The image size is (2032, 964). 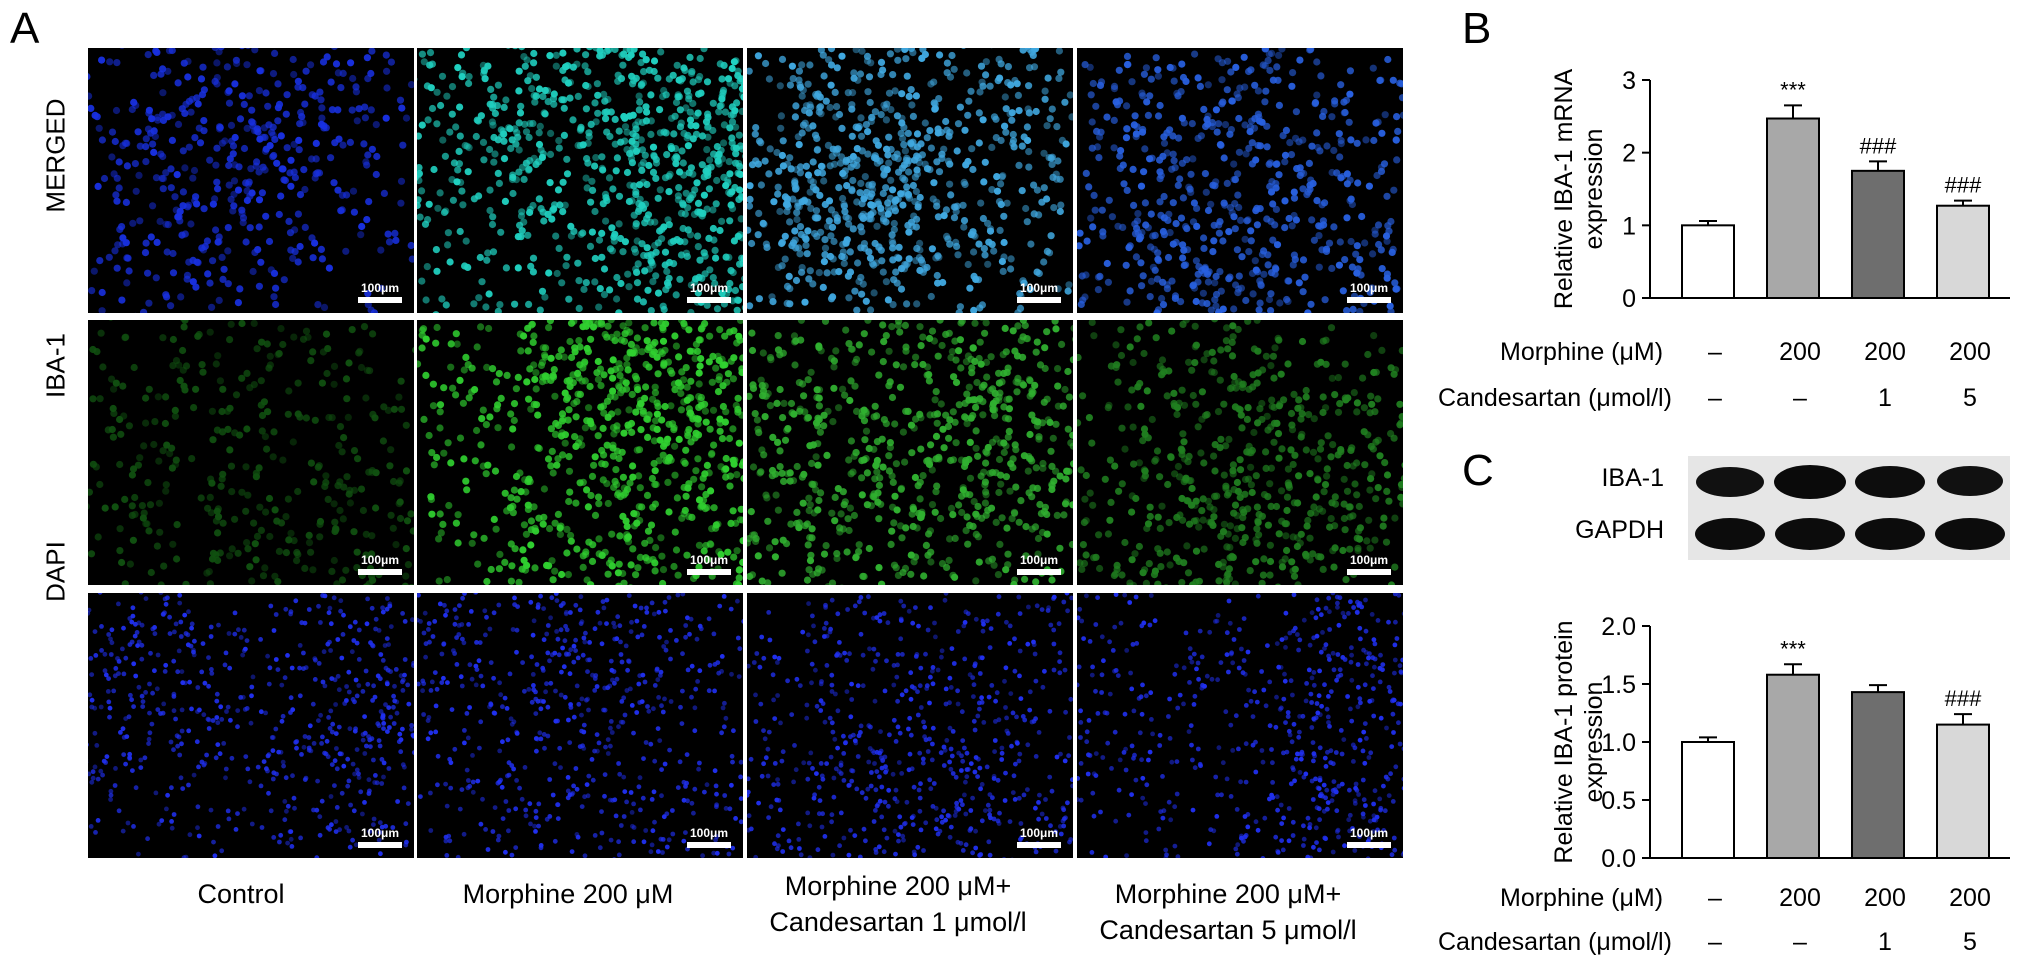 I want to click on micrograph-merged-3: 100μm, so click(x=910, y=180).